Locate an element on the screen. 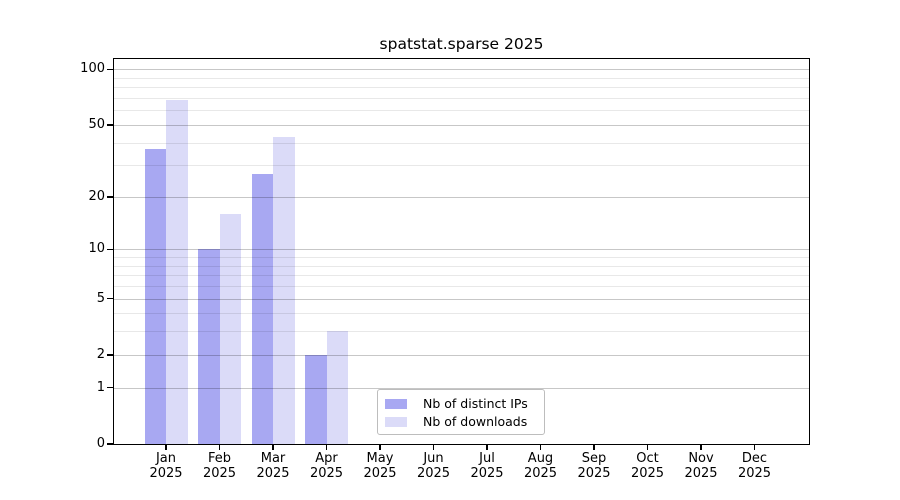  x-tick-label: Jun 2025 is located at coordinates (433, 466).